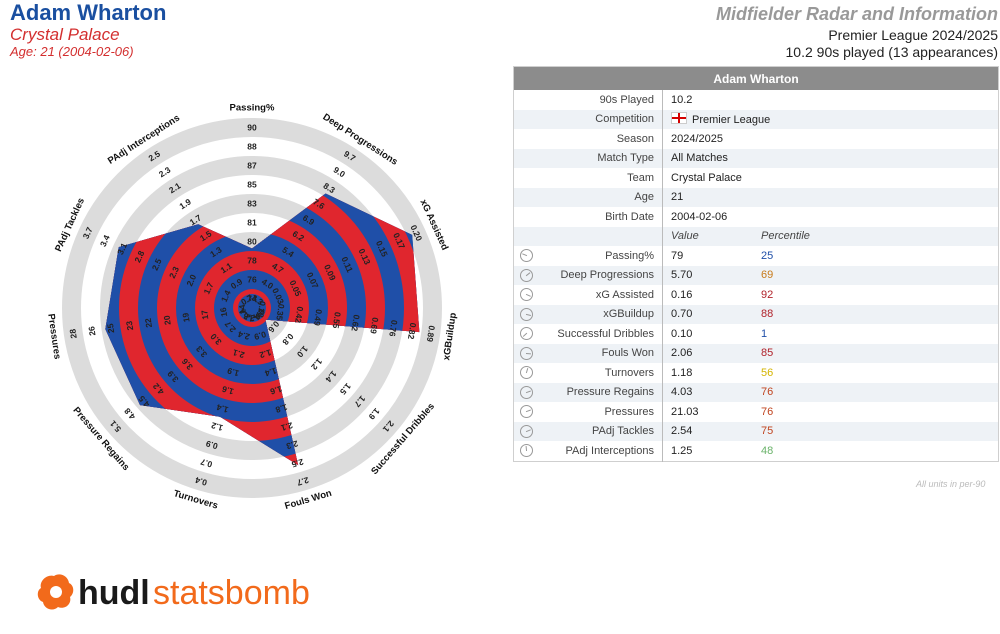  What do you see at coordinates (252, 222) in the screenshot?
I see `tick-label: 81` at bounding box center [252, 222].